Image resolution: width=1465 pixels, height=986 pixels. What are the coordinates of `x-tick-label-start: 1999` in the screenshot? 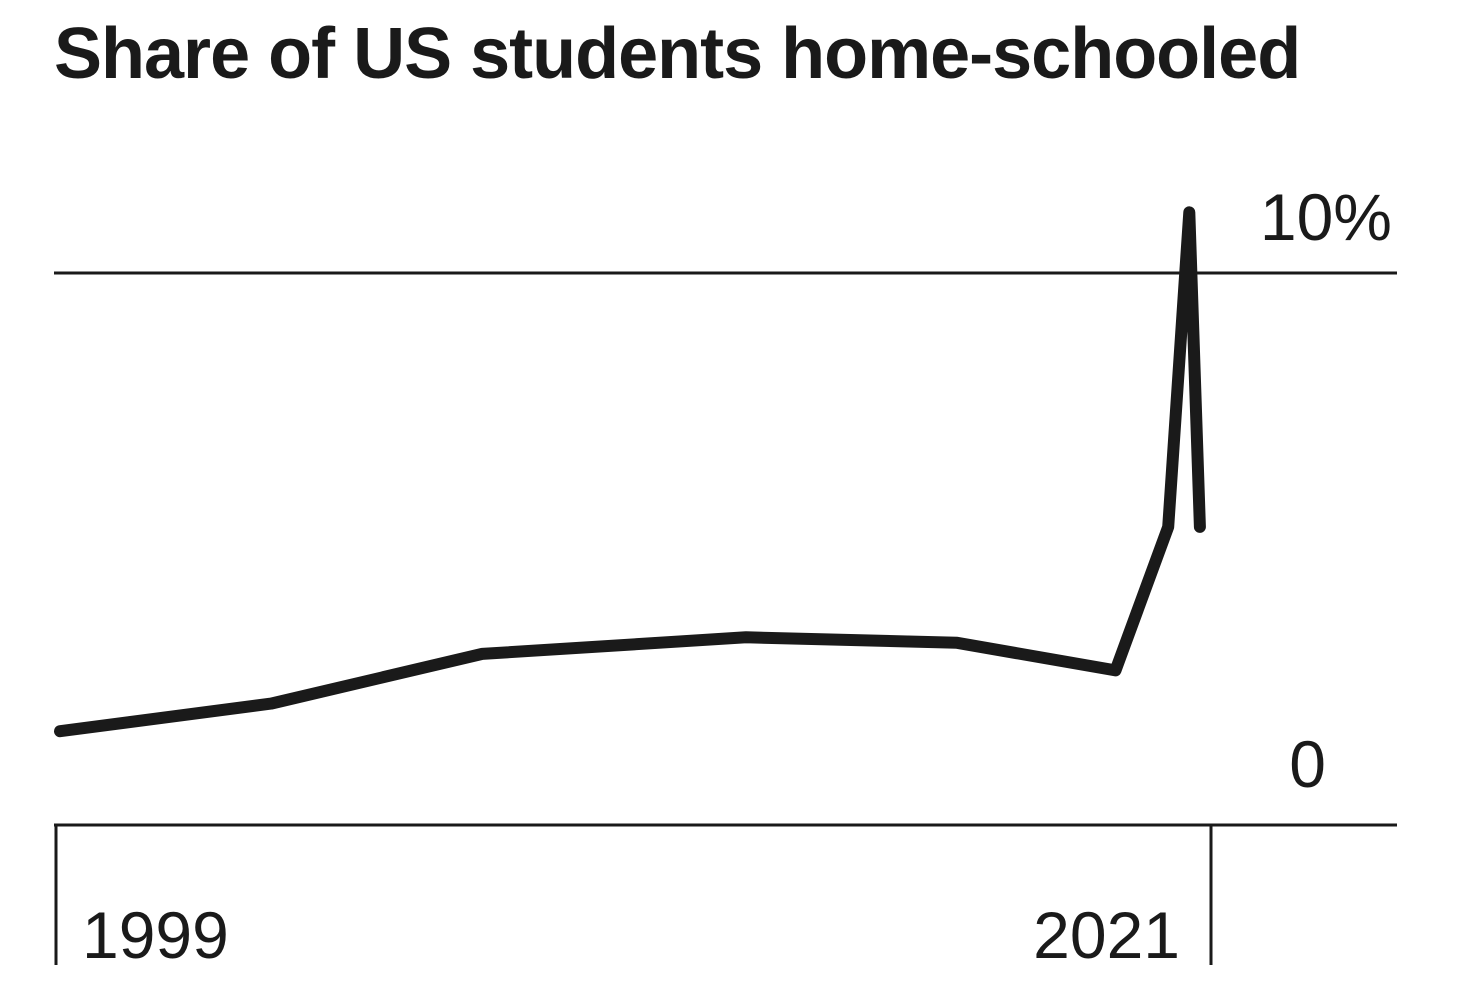 It's located at (155, 935).